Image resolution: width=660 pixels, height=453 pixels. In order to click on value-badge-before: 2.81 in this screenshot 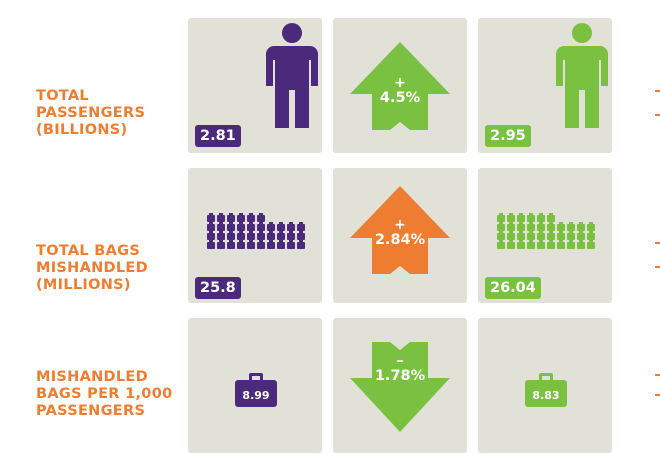, I will do `click(218, 136)`.